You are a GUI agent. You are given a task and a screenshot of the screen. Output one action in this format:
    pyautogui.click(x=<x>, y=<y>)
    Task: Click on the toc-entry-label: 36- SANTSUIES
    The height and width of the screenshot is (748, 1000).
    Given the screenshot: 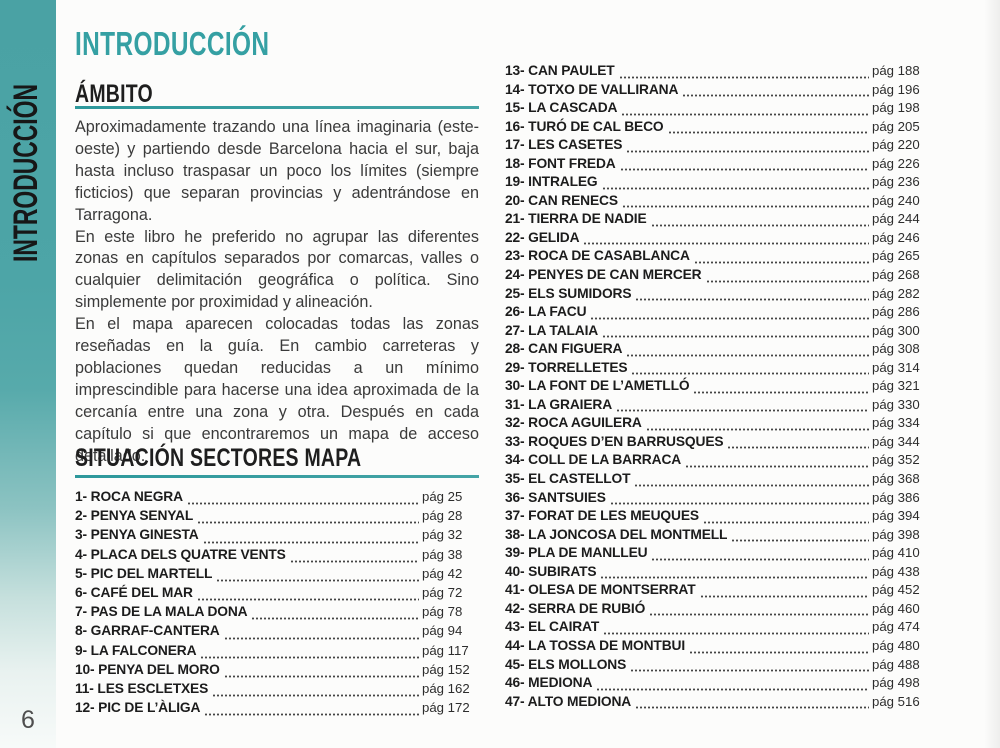 What is the action you would take?
    pyautogui.click(x=555, y=497)
    